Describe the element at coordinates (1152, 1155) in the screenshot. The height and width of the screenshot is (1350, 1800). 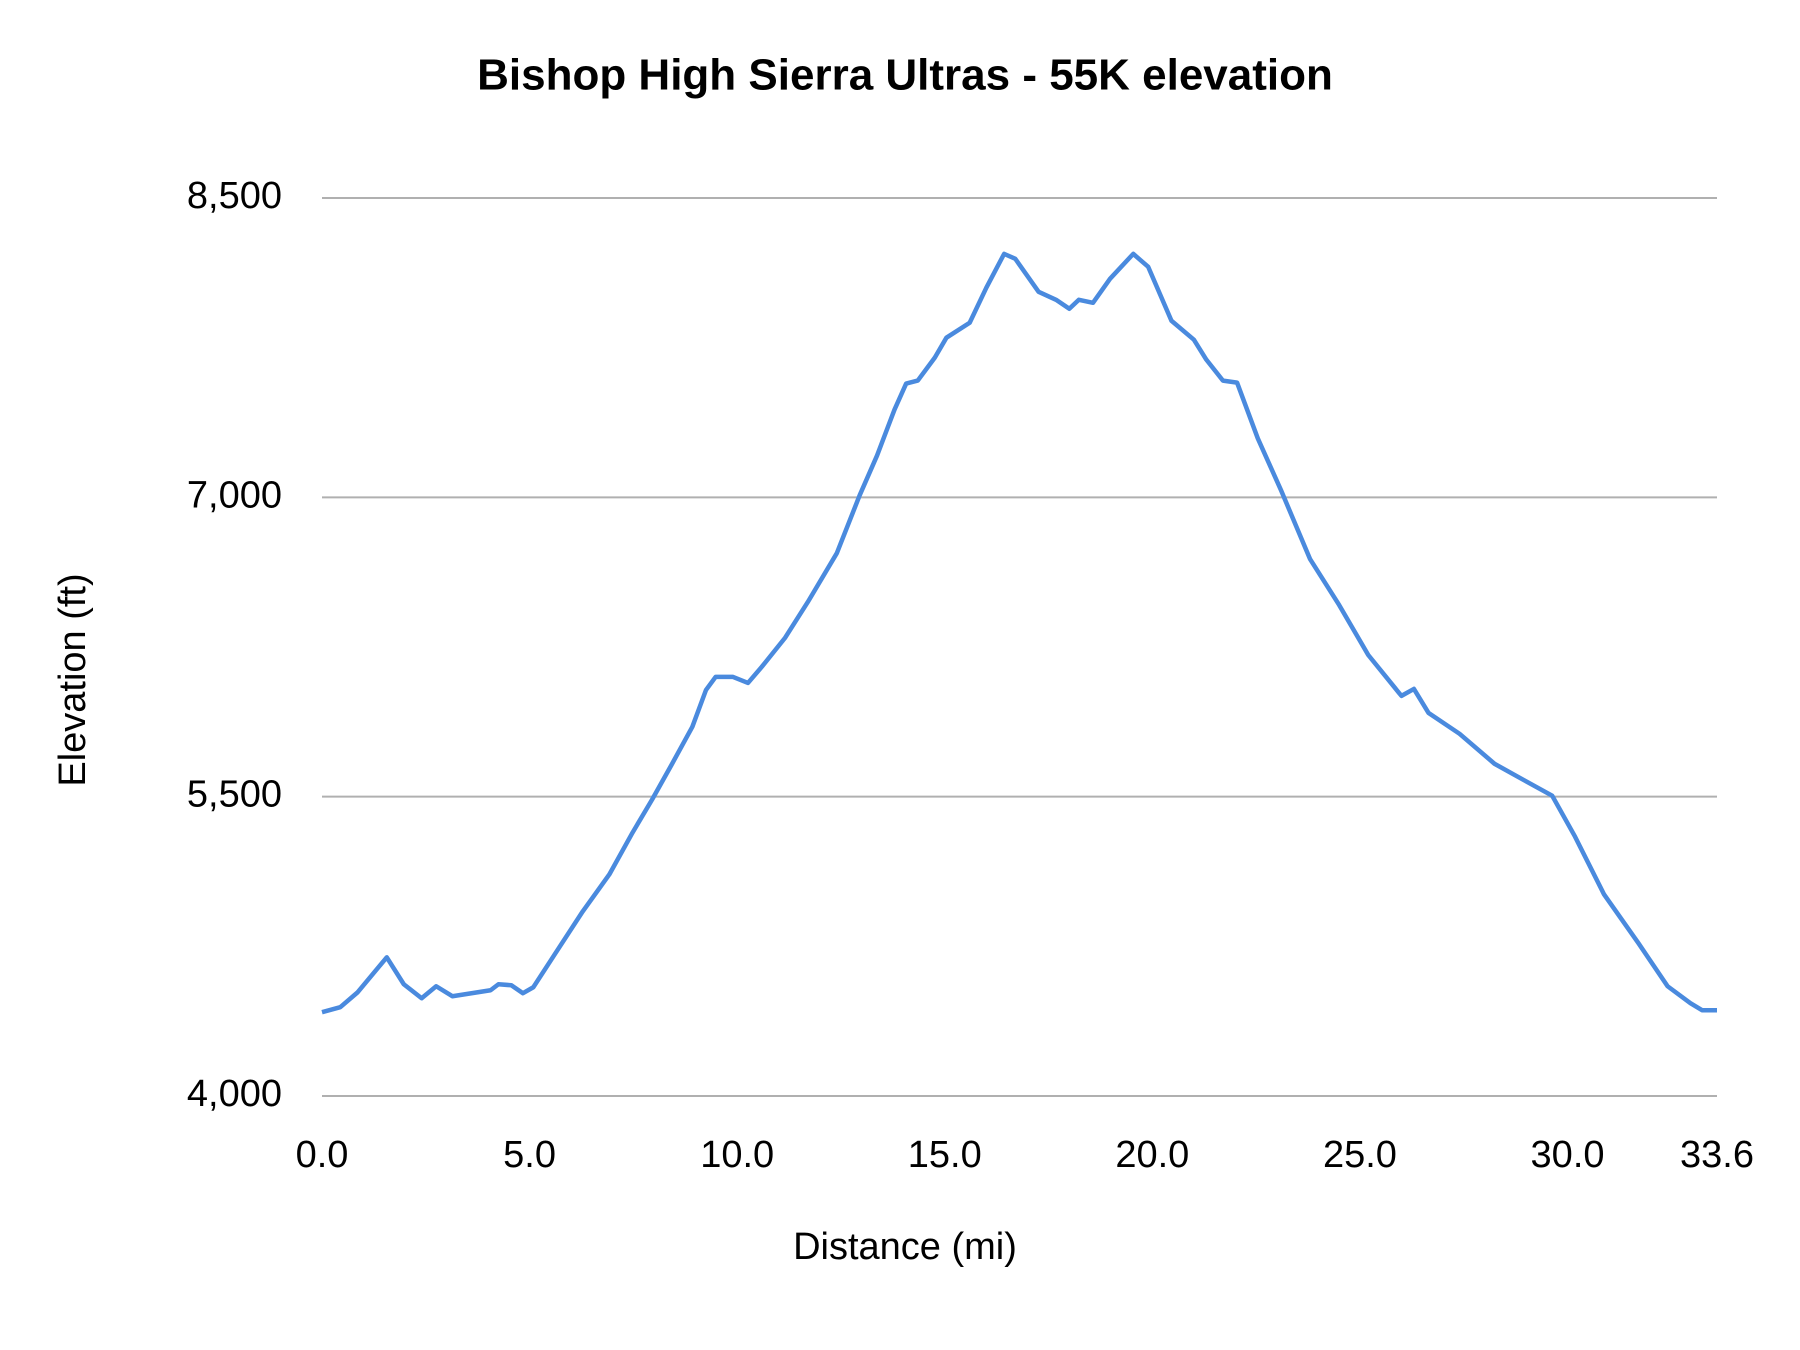
I see `x-tick-label: 20.0` at that location.